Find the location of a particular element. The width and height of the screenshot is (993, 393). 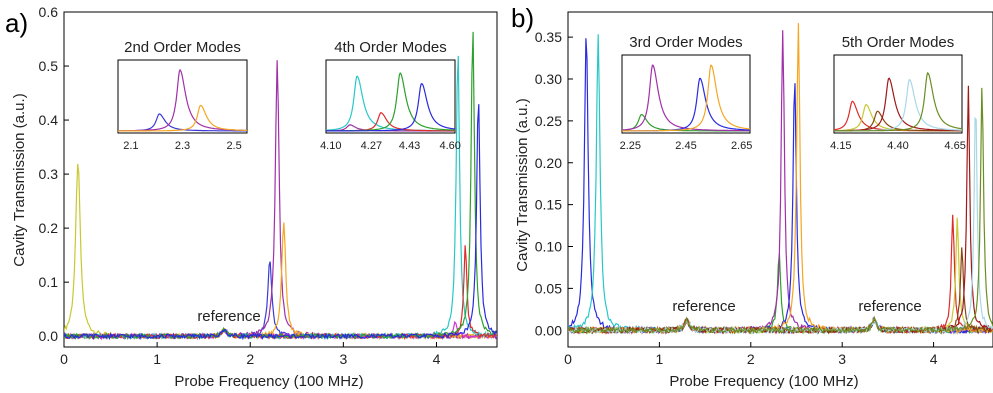

y-tick-label: 0.6 is located at coordinates (49, 12).